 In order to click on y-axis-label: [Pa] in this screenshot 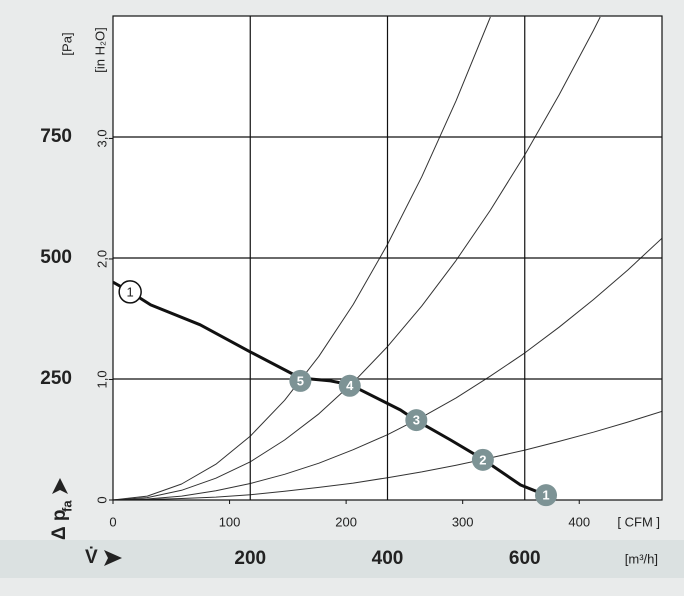, I will do `click(66, 43)`.